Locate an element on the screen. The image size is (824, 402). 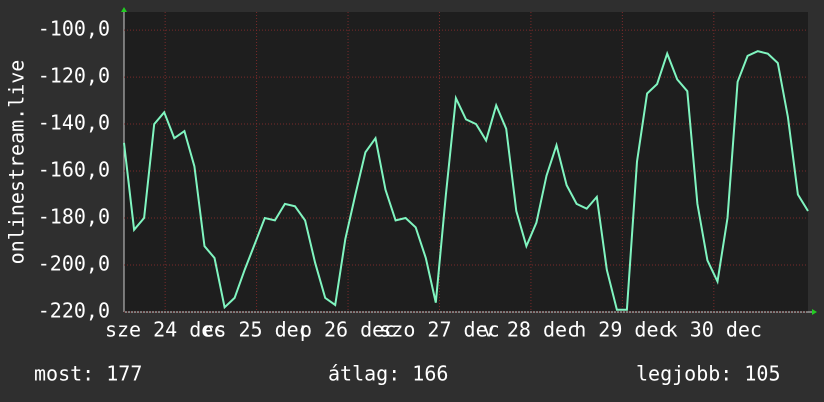
y-tick-label: -140,0 is located at coordinates (74, 123).